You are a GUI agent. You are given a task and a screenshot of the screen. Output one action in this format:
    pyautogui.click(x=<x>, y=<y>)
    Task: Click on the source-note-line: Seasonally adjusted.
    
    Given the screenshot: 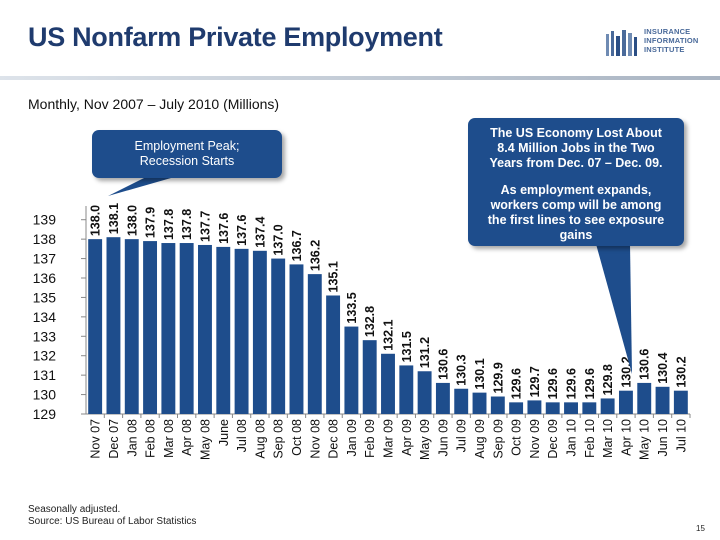 What is the action you would take?
    pyautogui.click(x=74, y=509)
    